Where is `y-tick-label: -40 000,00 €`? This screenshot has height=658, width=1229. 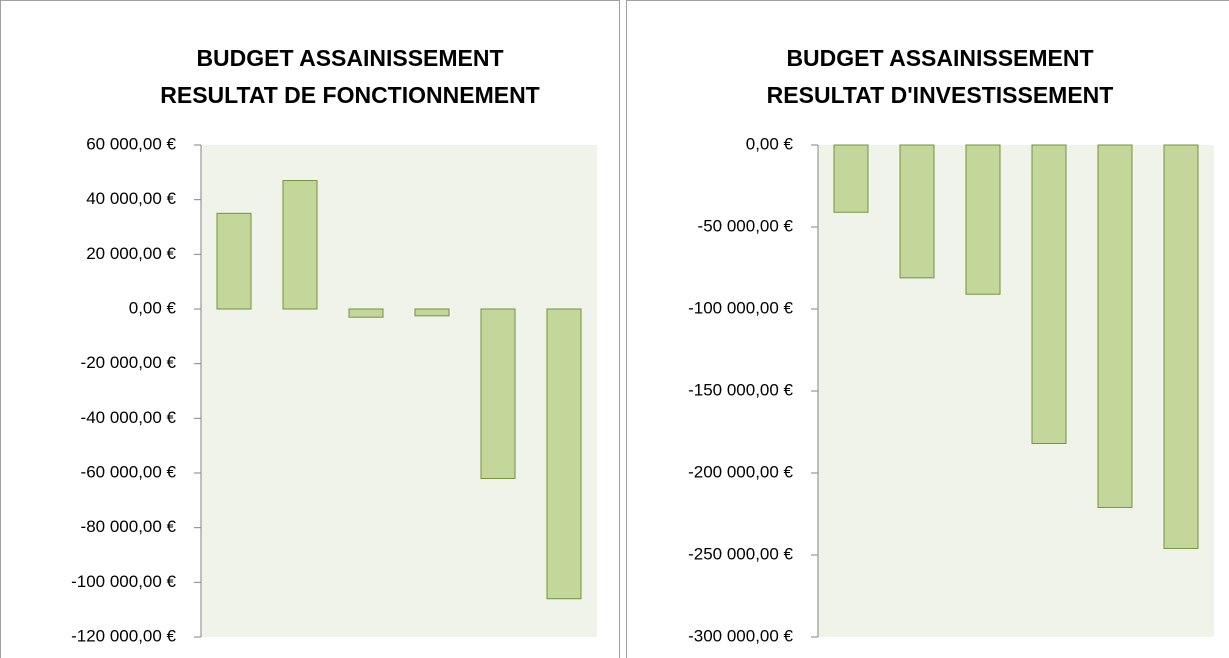
y-tick-label: -40 000,00 € is located at coordinates (129, 417).